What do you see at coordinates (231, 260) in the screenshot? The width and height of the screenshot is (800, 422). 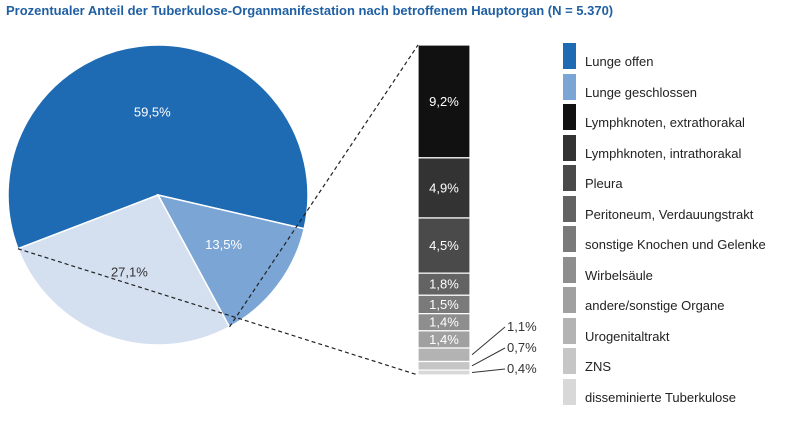 I see `pie-slice-lunge-geschlossen` at bounding box center [231, 260].